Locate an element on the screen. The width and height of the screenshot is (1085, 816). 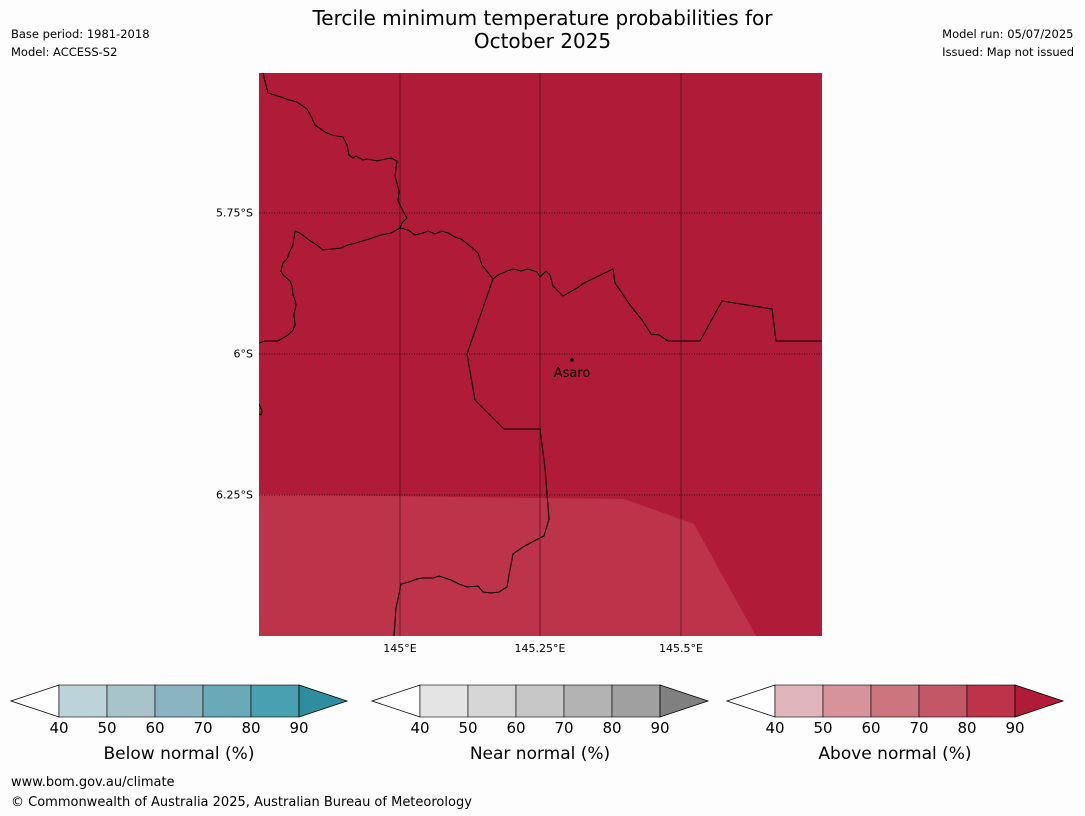
lat-label-6-25: 6.25°S is located at coordinates (234, 495).